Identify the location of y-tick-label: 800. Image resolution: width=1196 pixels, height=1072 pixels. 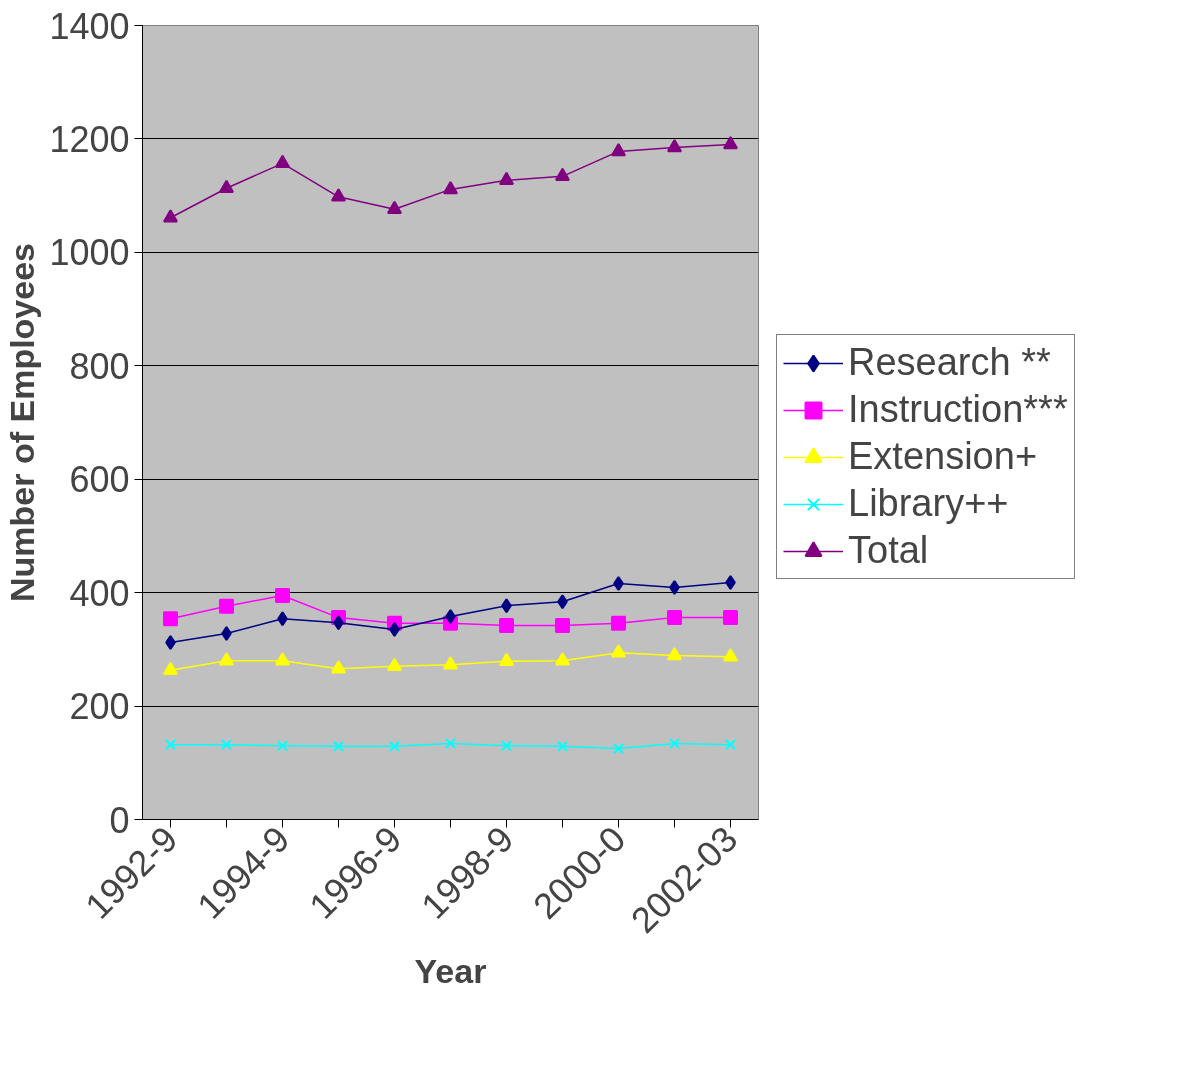
(99, 366).